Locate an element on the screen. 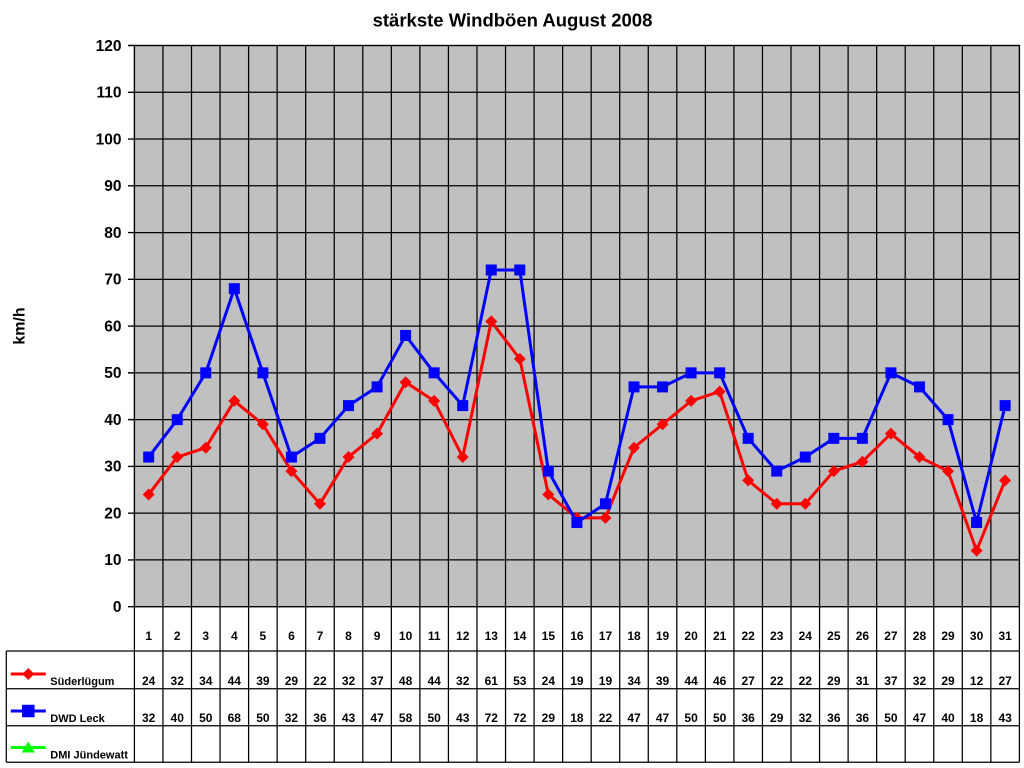 This screenshot has width=1024, height=768. svg-text: 3 is located at coordinates (205, 636).